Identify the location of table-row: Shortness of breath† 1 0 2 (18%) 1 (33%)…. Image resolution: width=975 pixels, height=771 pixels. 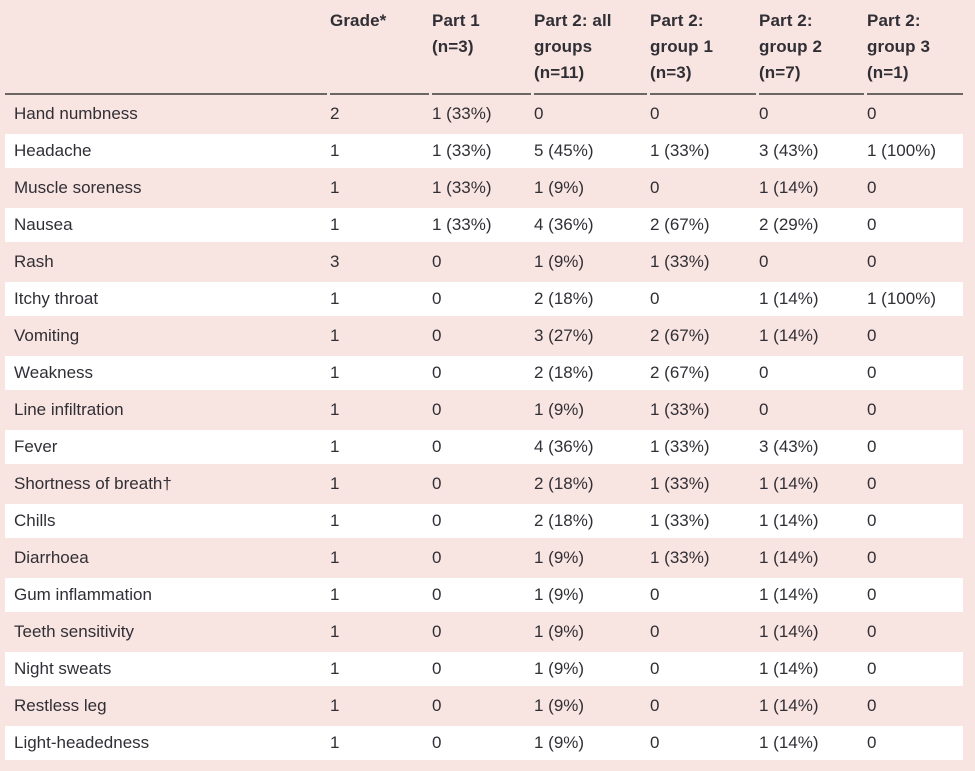
(484, 483).